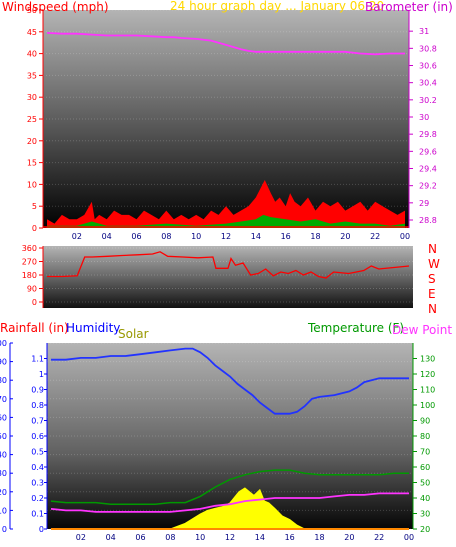 Image resolution: width=456 pixels, height=547 pixels. I want to click on temp-y-tick-label: 40, so click(425, 498).